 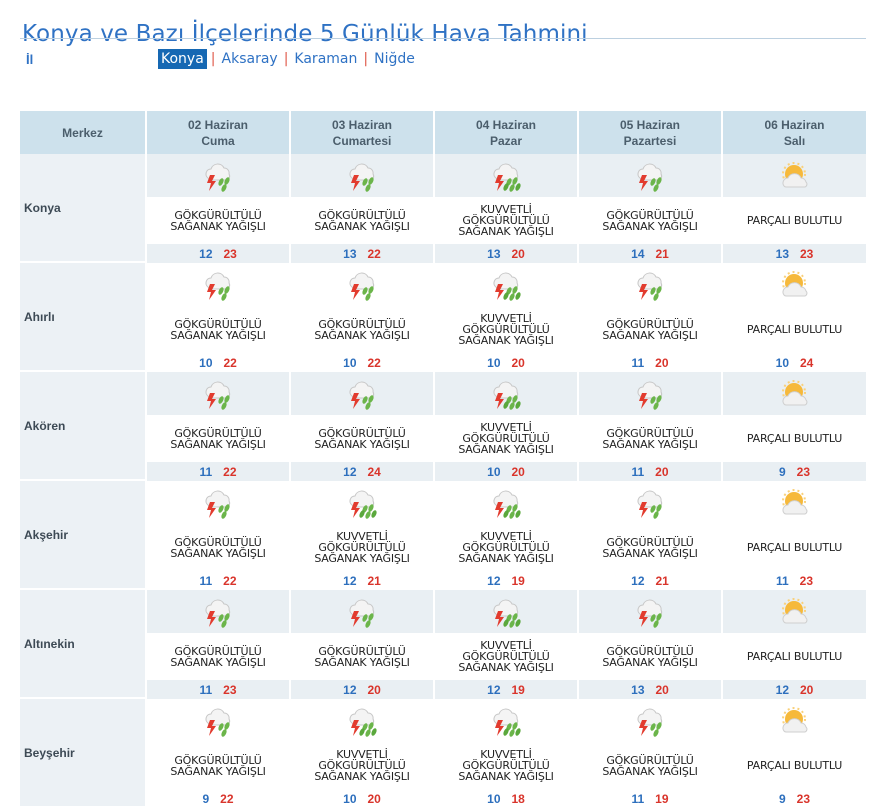 I want to click on day-date: 05 Haziran, so click(x=650, y=124).